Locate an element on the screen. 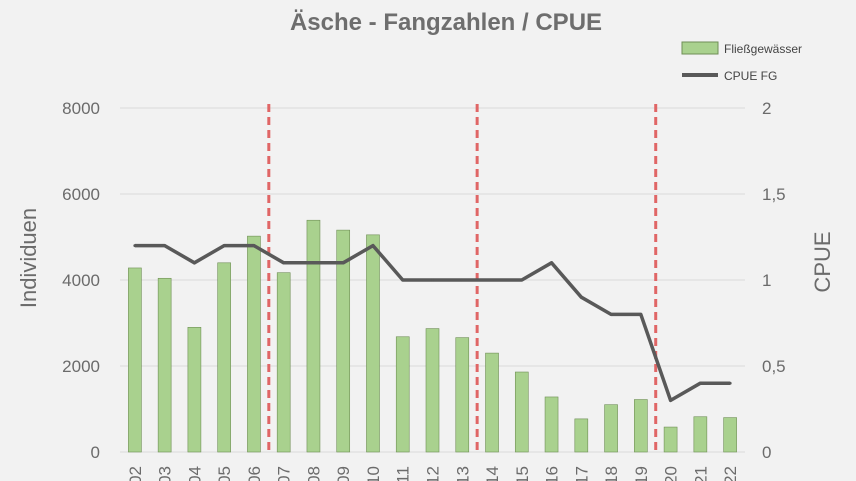 The image size is (856, 481). y2-tick-label: 2 is located at coordinates (766, 108).